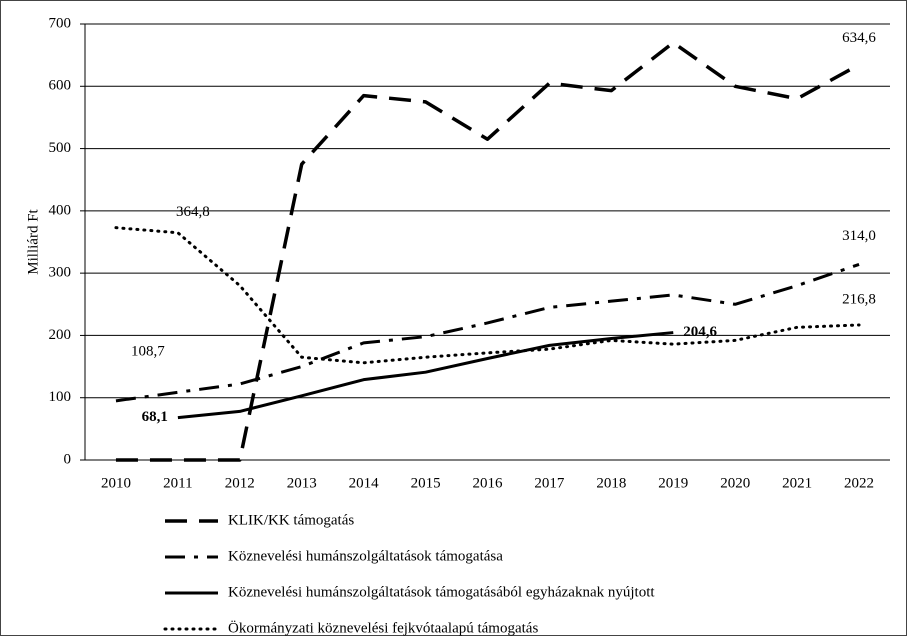 The height and width of the screenshot is (637, 908). Describe the element at coordinates (60, 86) in the screenshot. I see `y-tick-label: 600` at that location.